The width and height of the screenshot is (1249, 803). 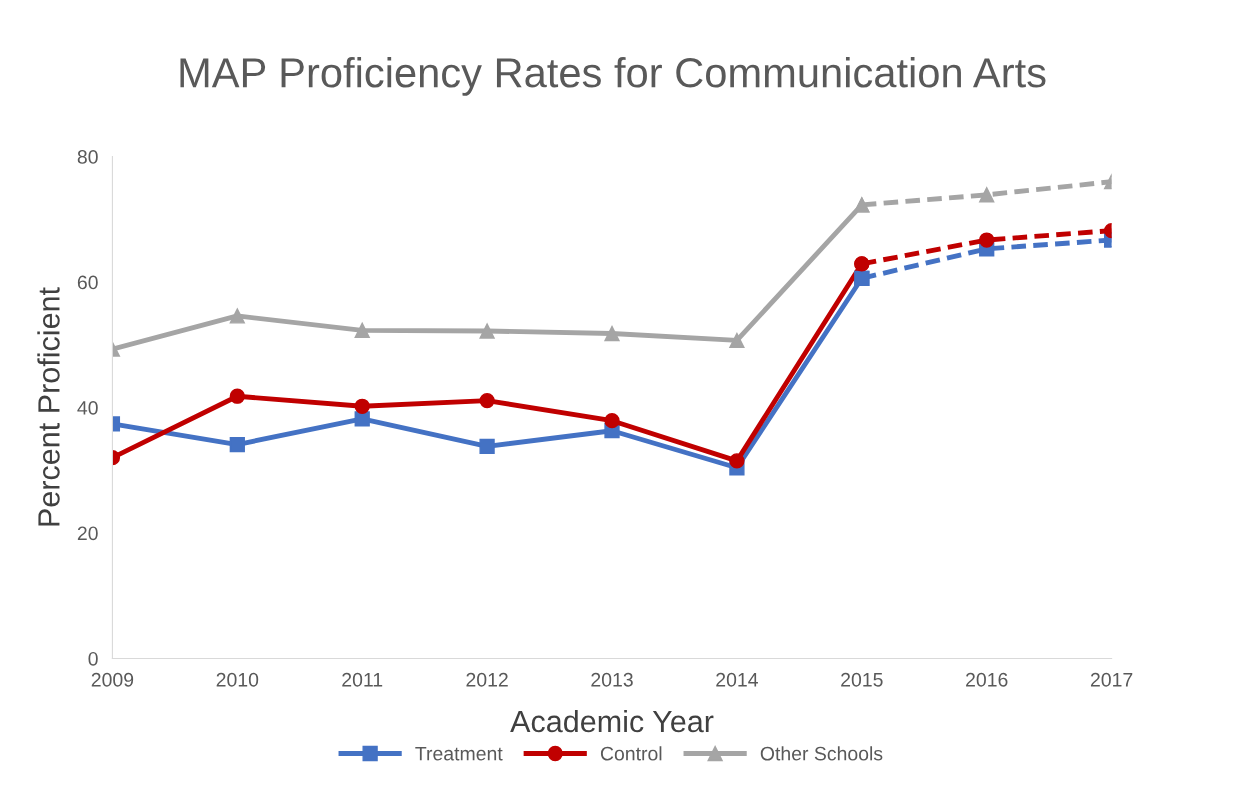 What do you see at coordinates (612, 679) in the screenshot?
I see `x-tick-label: 2013` at bounding box center [612, 679].